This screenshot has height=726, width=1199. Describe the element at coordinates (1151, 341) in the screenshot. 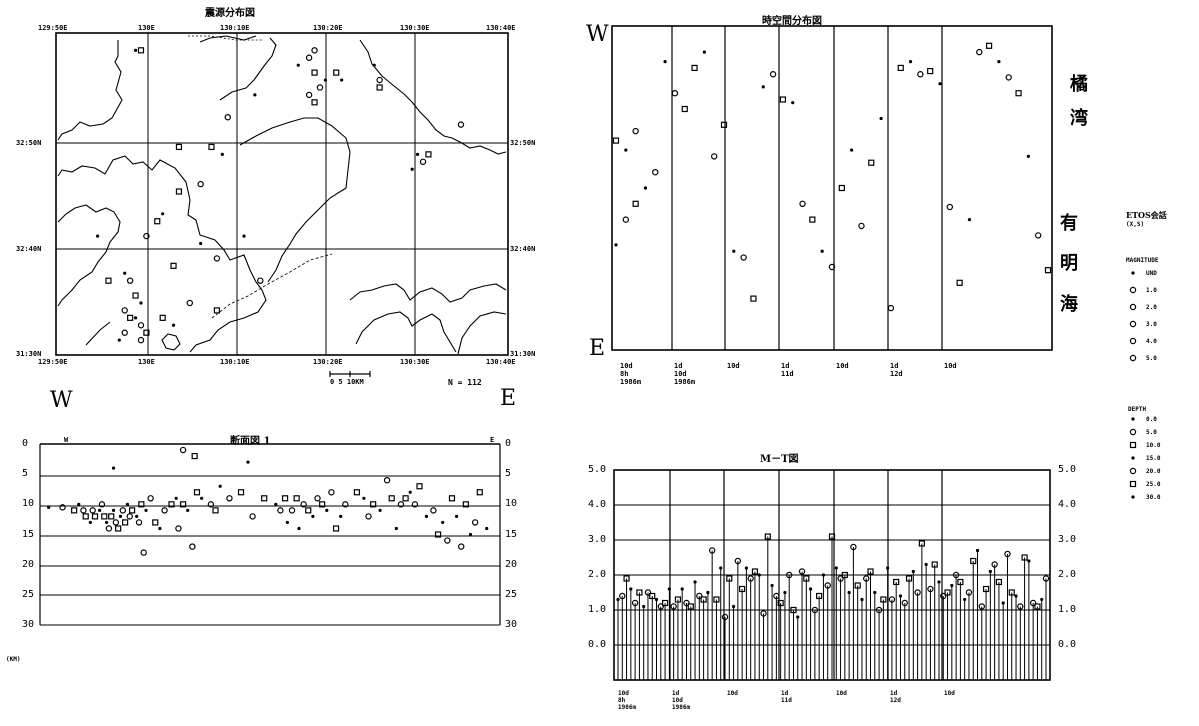

I see `legend-mag-item: 4.0` at that location.